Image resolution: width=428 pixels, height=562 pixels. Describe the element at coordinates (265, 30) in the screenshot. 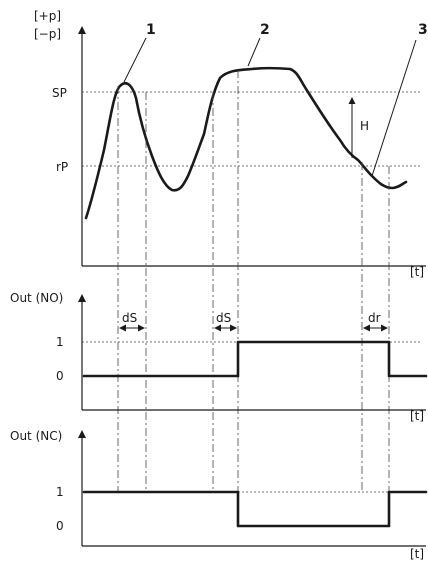

I see `callout-2: 2` at that location.